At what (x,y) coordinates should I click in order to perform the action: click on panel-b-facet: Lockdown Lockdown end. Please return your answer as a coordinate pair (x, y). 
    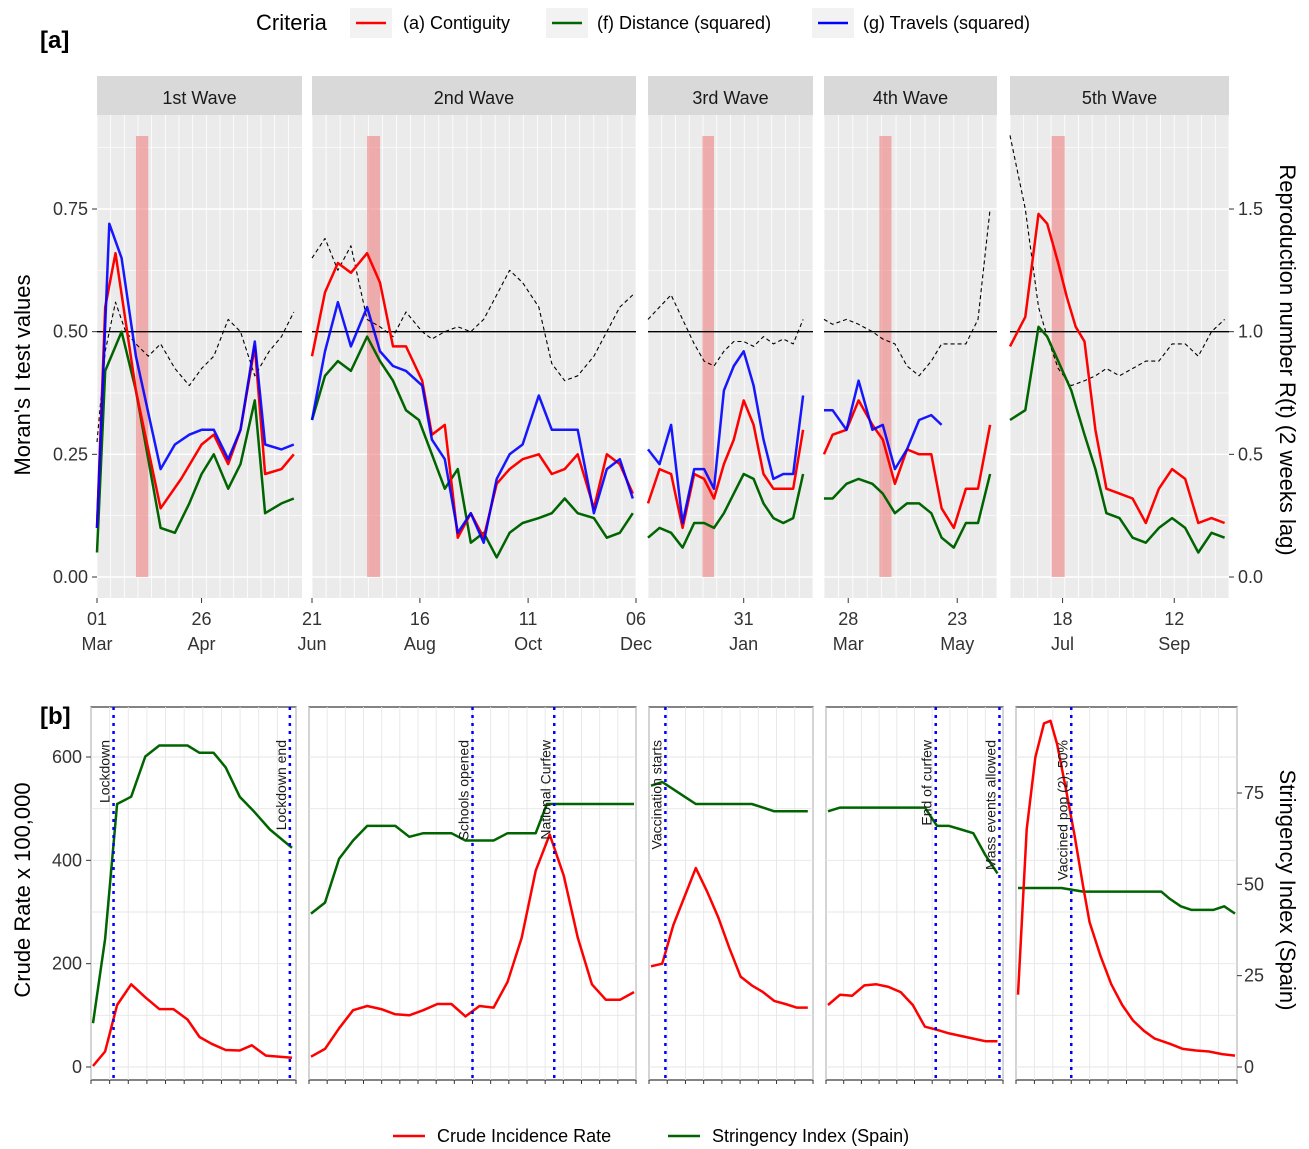
    Looking at the image, I should click on (193, 895).